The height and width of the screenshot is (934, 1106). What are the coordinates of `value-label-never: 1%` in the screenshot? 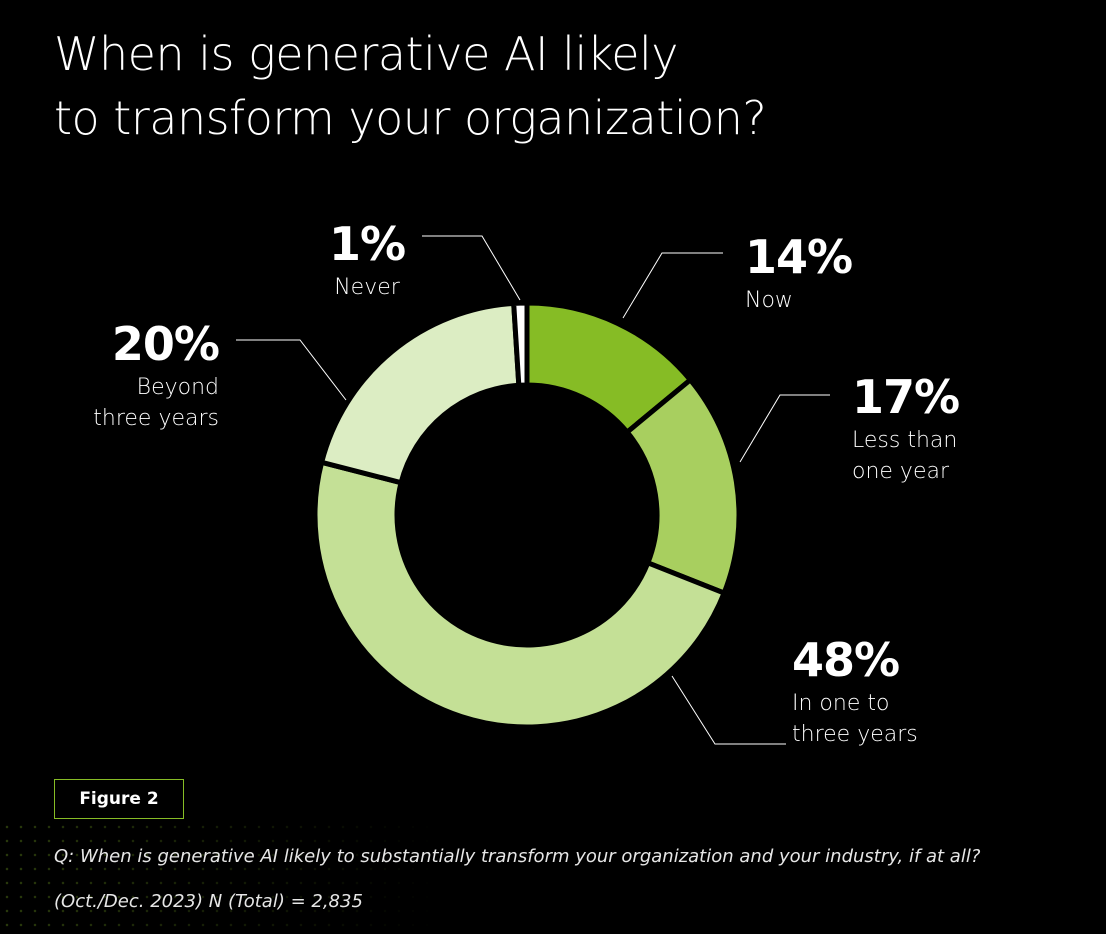 It's located at (367, 244).